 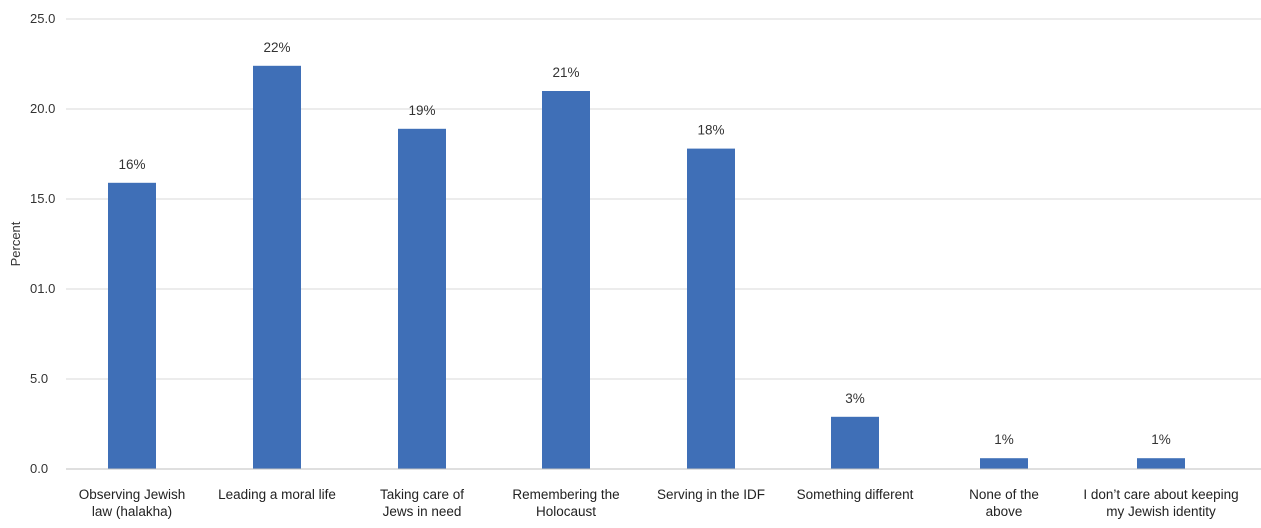 What do you see at coordinates (42, 243) in the screenshot?
I see `y-axis-ticks: 0.0 5.0 01.0 15.0 20.0 25.0` at bounding box center [42, 243].